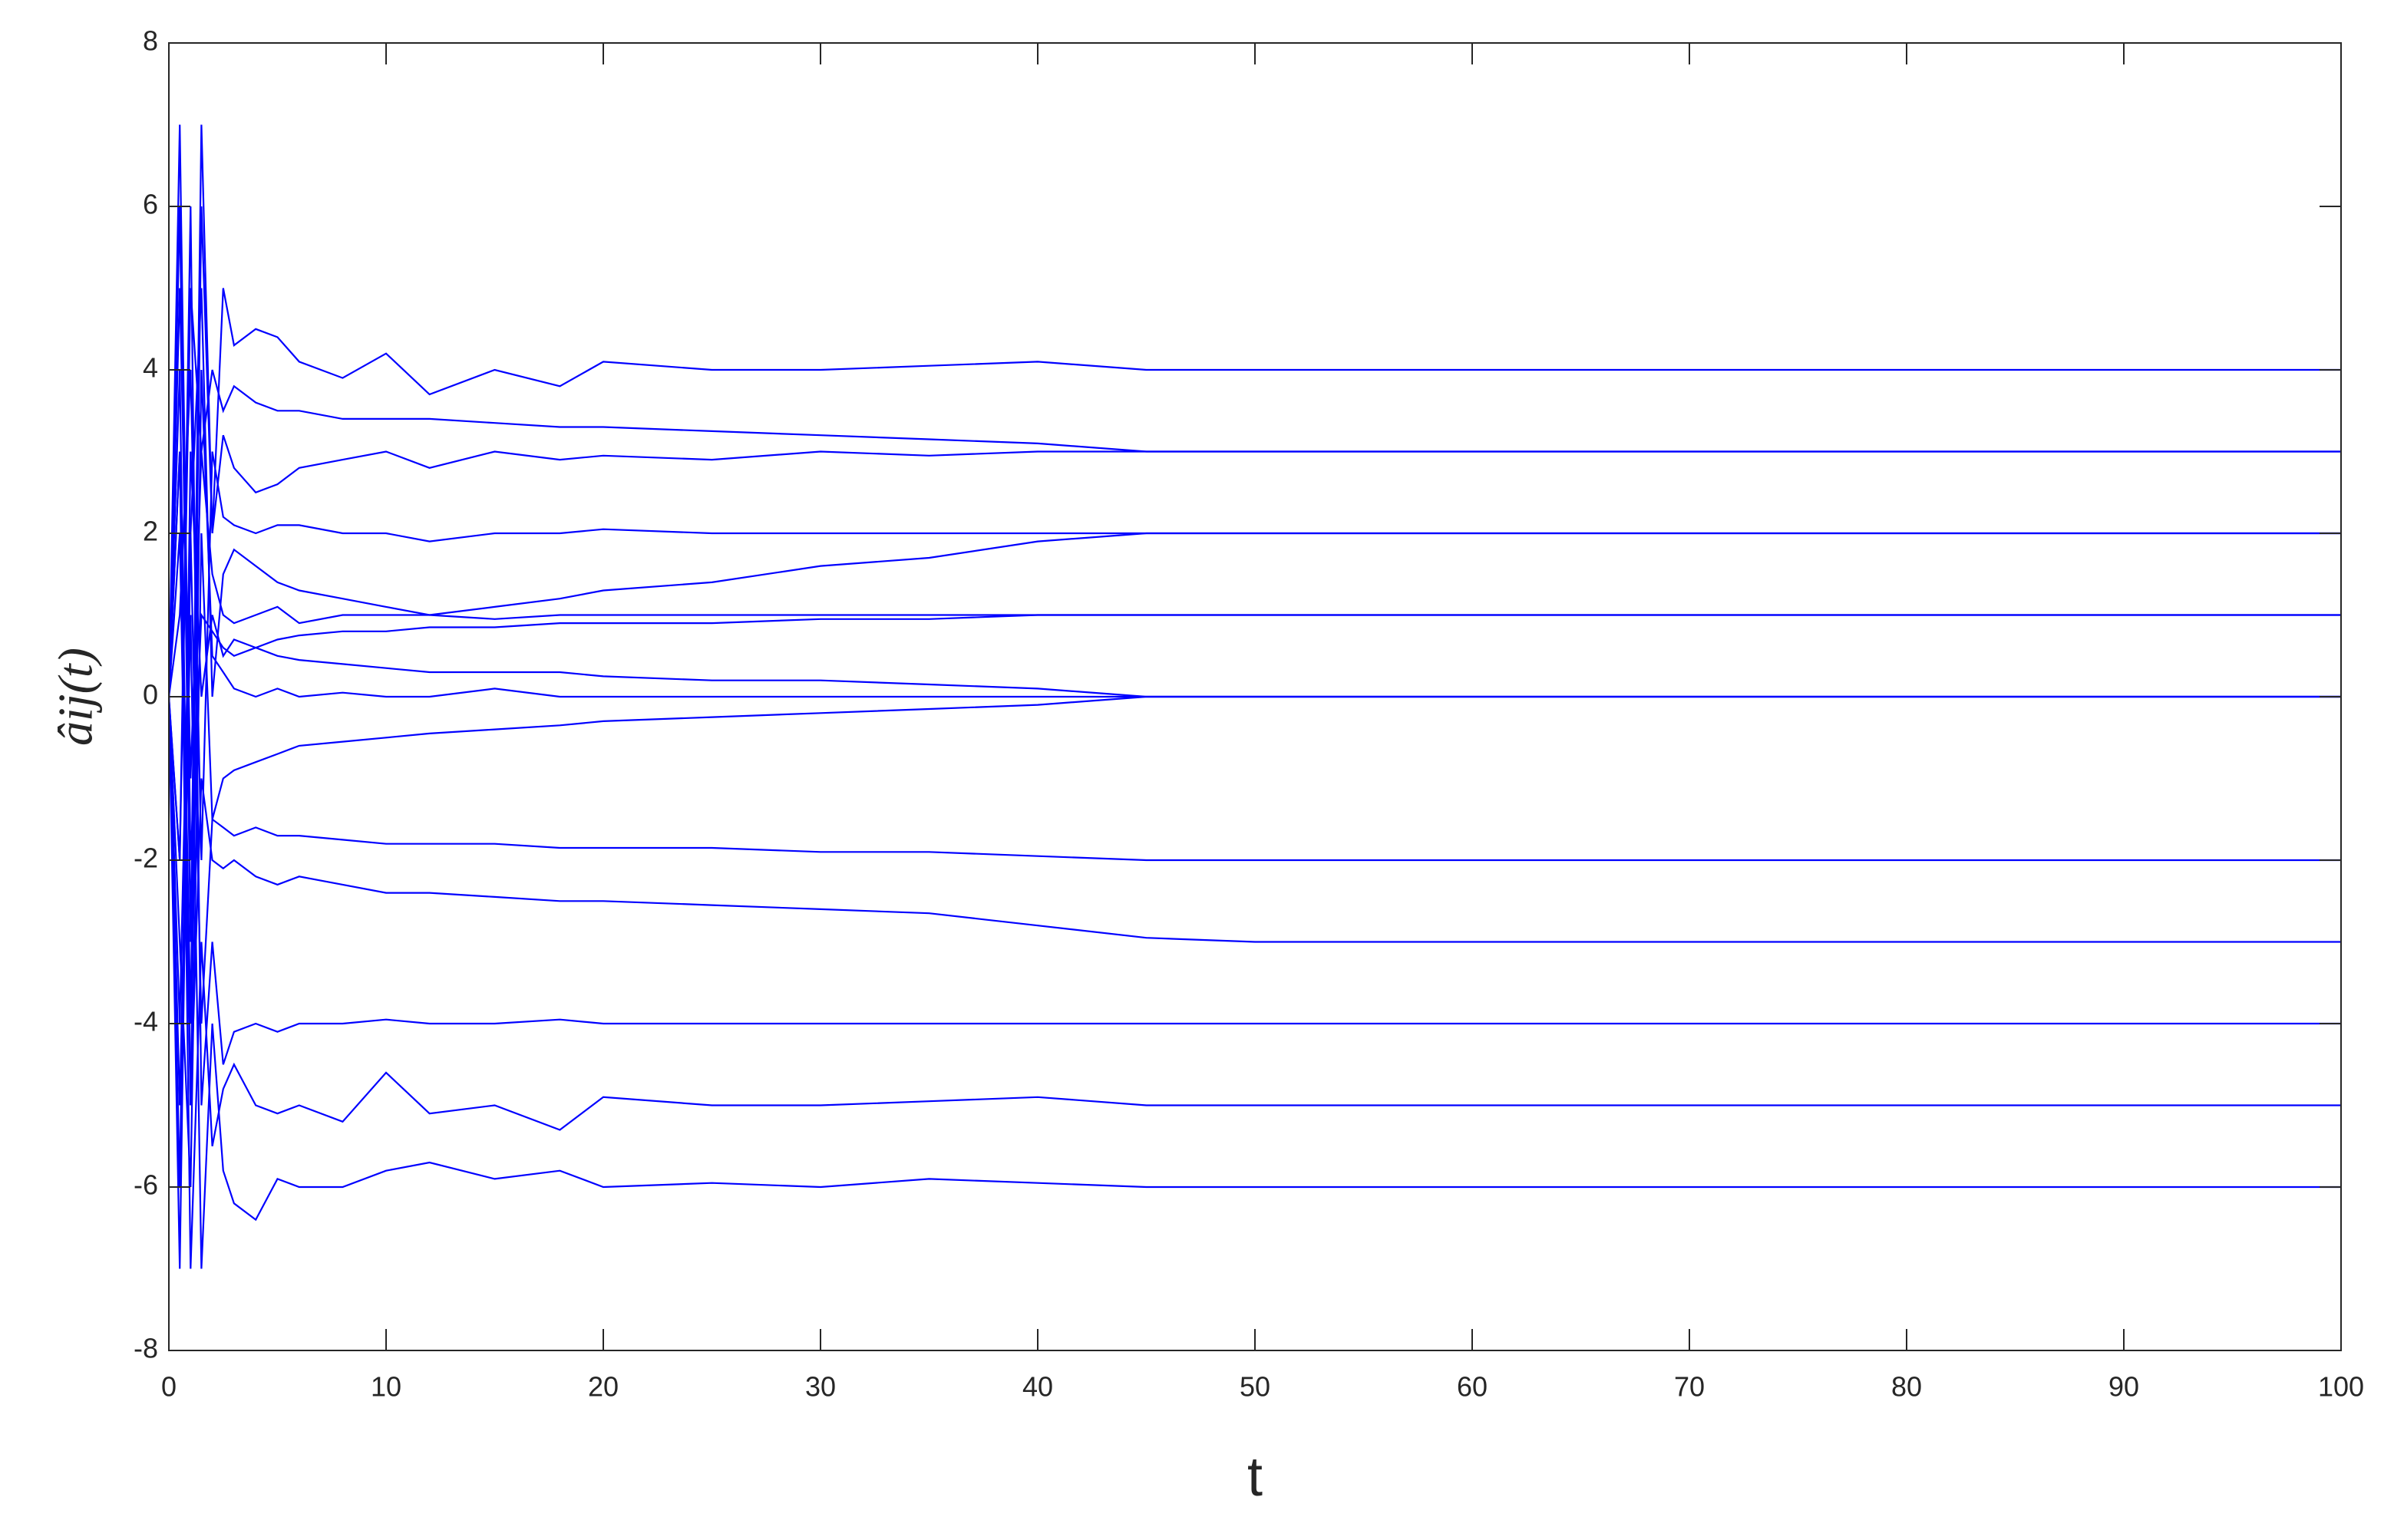 Image resolution: width=2394 pixels, height=1540 pixels. I want to click on x-tick-label: 90, so click(2123, 1387).